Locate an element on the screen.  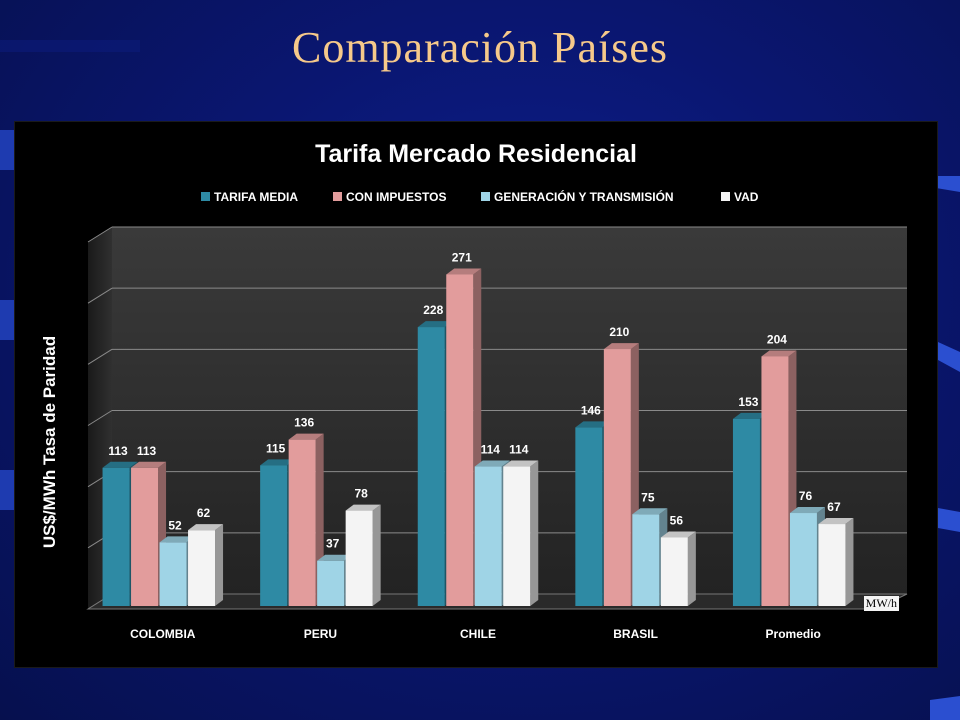
data-label: 153 is located at coordinates (748, 402).